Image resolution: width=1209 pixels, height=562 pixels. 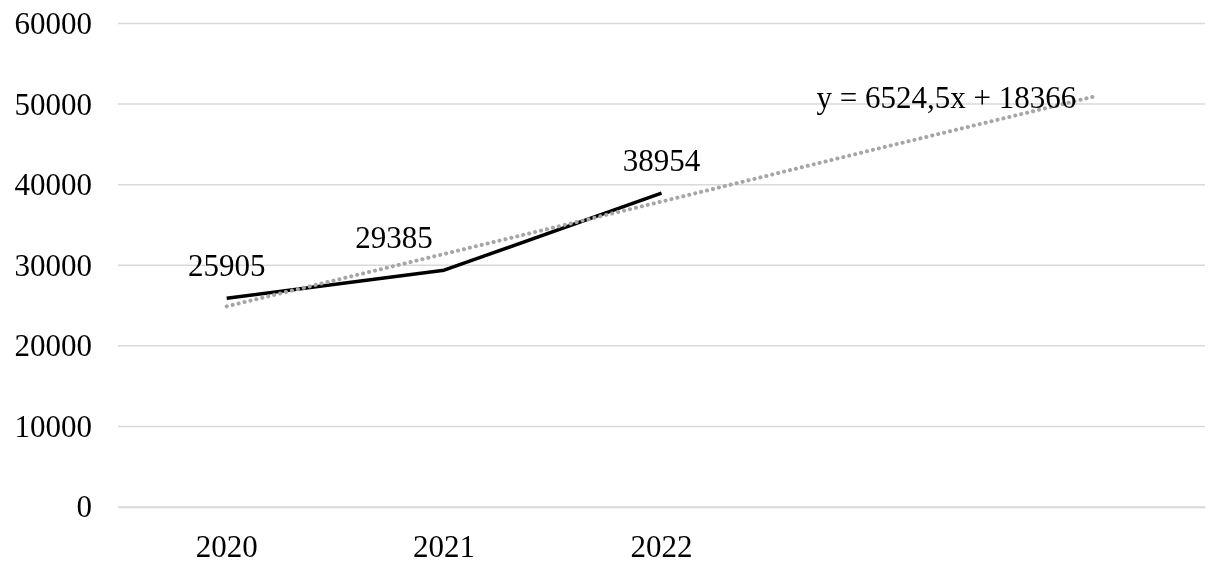 I want to click on data-label: 38954, so click(x=661, y=161).